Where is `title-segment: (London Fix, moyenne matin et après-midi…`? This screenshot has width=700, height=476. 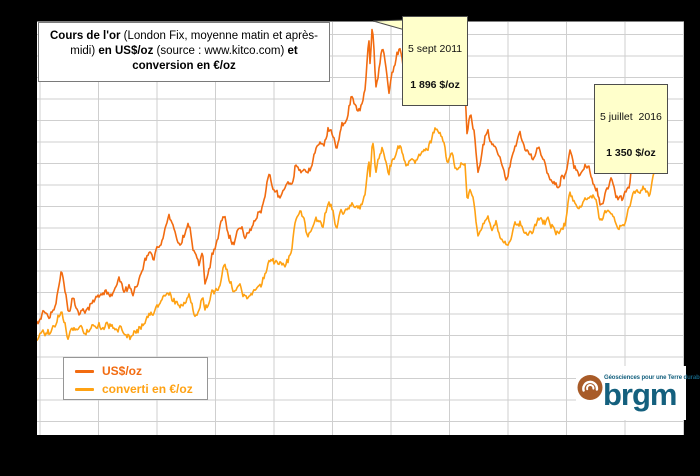 title-segment: (London Fix, moyenne matin et après-midi… is located at coordinates (194, 43).